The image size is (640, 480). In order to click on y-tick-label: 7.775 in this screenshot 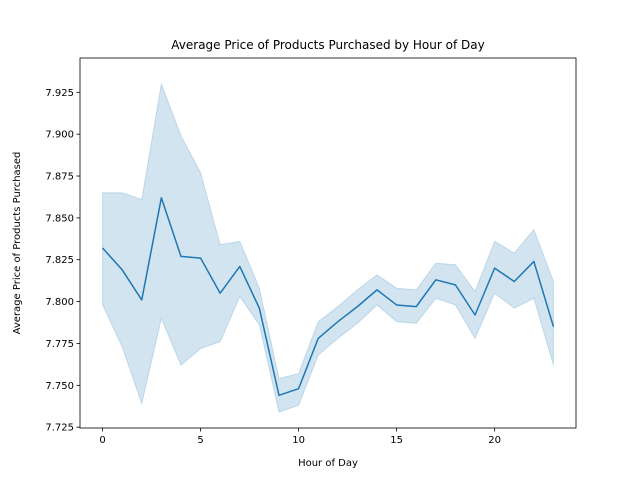, I will do `click(59, 344)`.